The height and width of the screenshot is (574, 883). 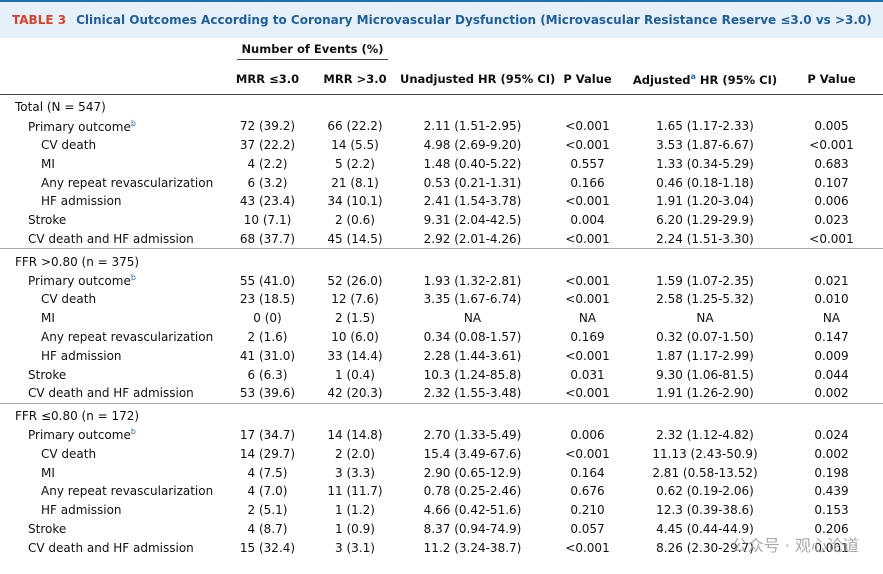 What do you see at coordinates (267, 453) in the screenshot?
I see `cell: 14 (29.7)` at bounding box center [267, 453].